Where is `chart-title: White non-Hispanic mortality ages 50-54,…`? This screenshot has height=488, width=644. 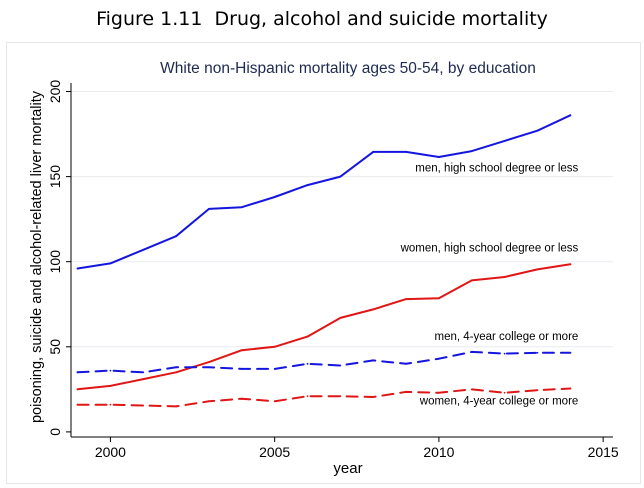
chart-title: White non-Hispanic mortality ages 50-54,… is located at coordinates (348, 68).